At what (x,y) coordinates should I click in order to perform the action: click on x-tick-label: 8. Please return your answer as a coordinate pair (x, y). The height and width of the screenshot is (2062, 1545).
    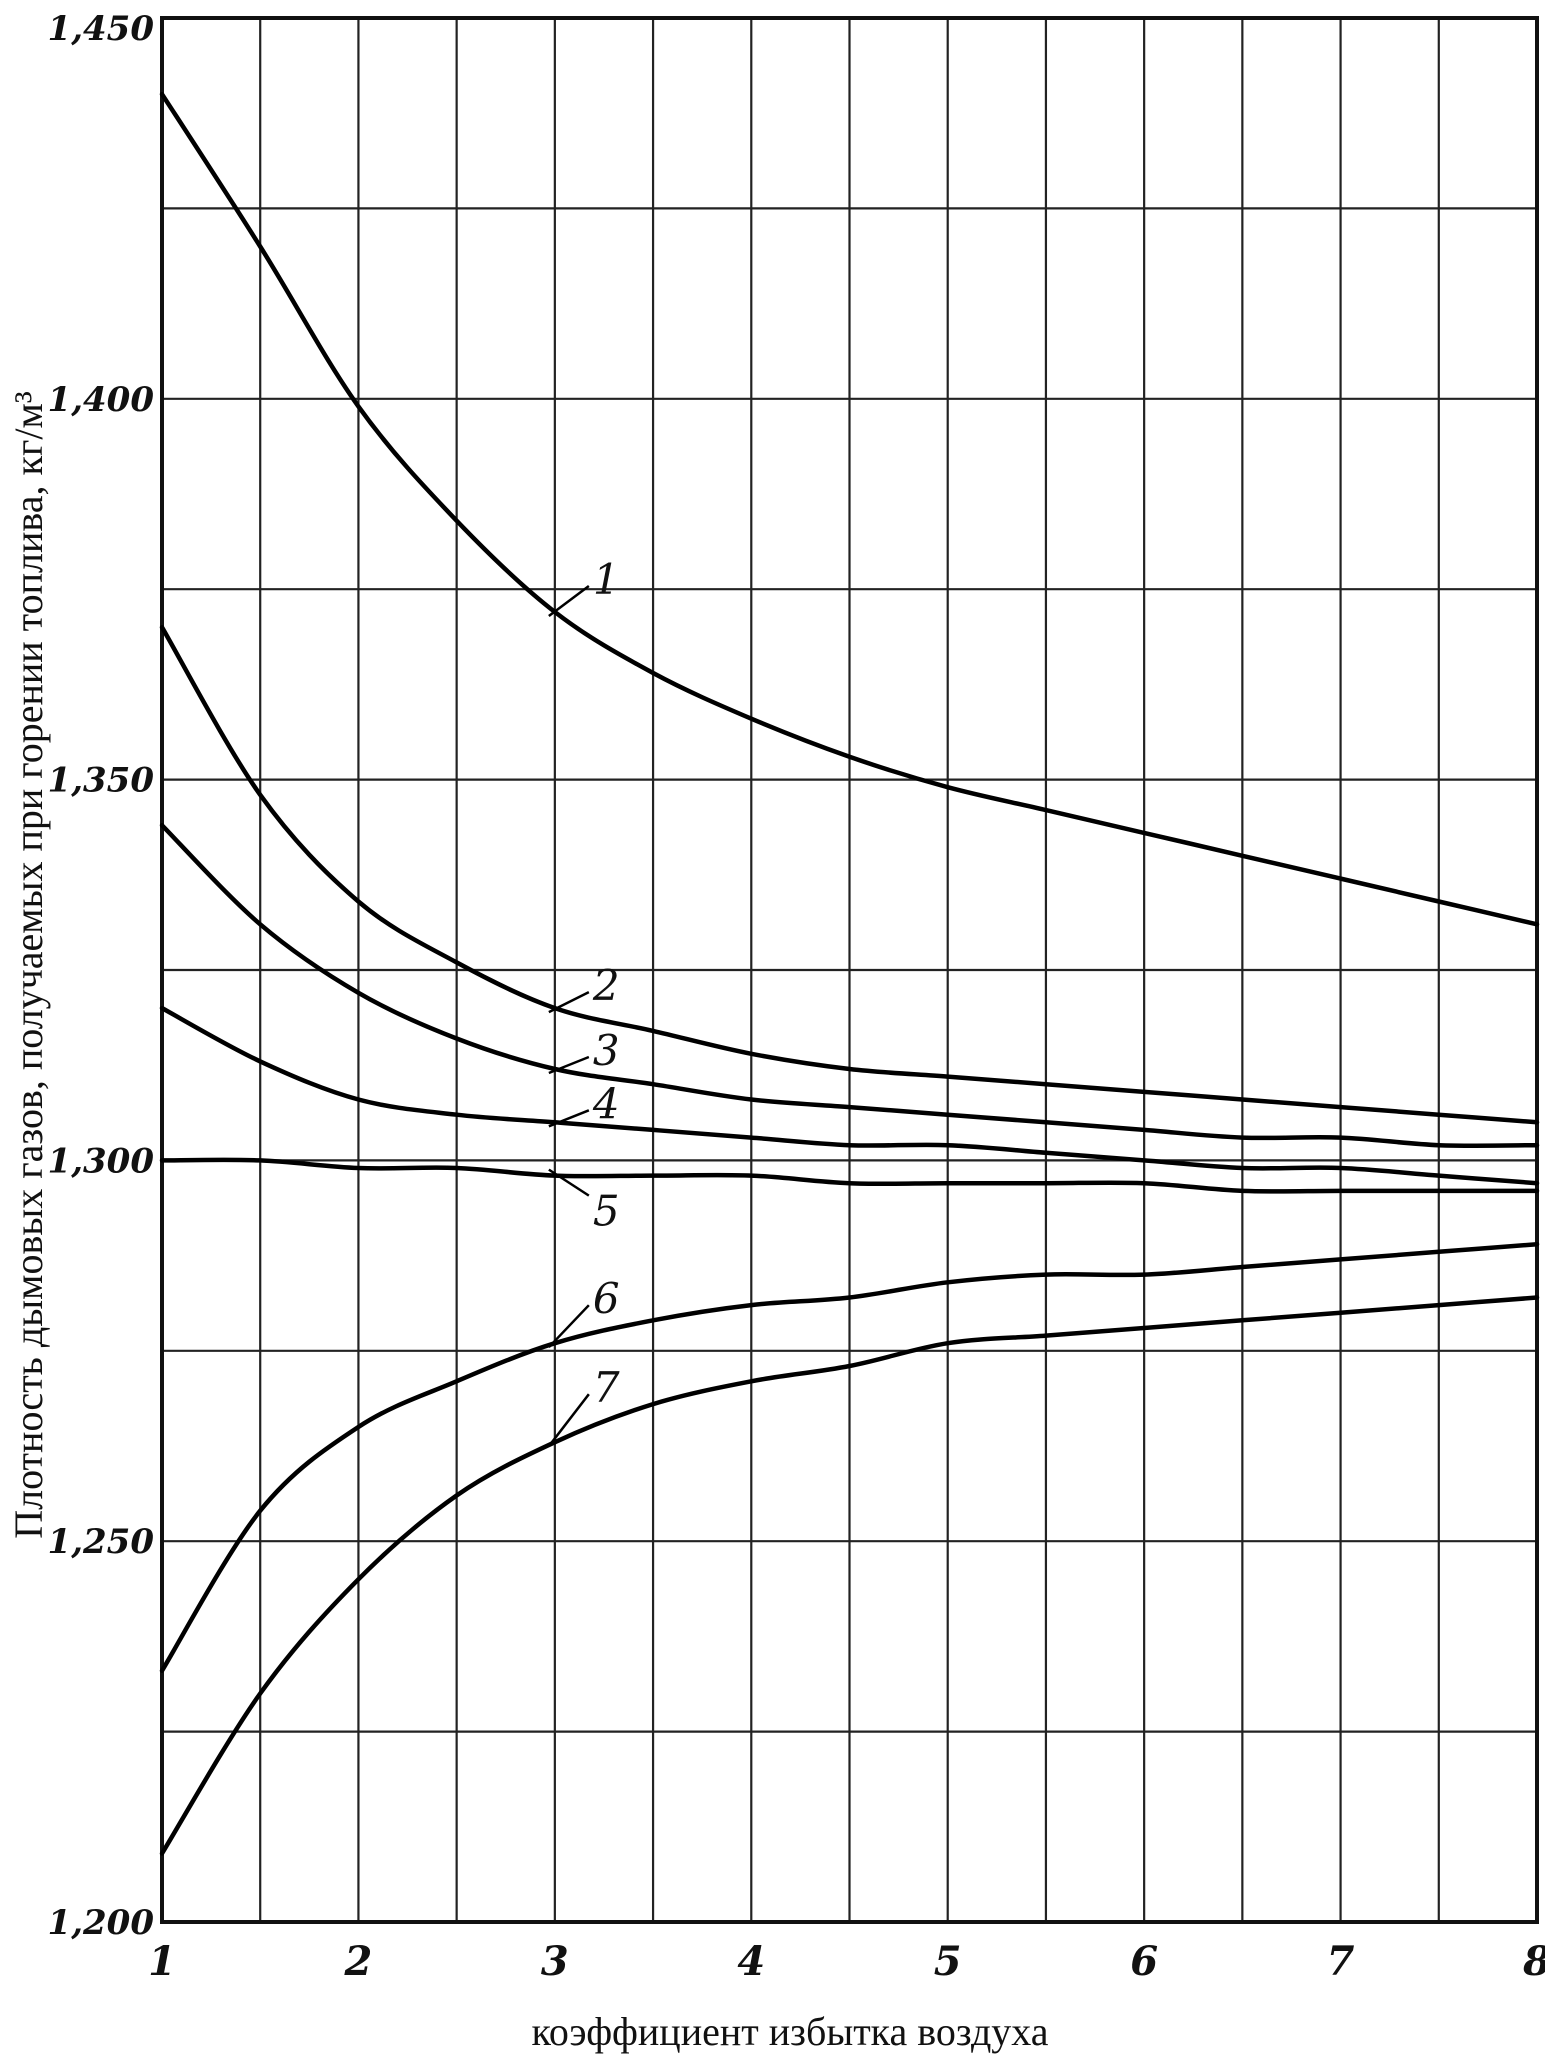
    Looking at the image, I should click on (1533, 1961).